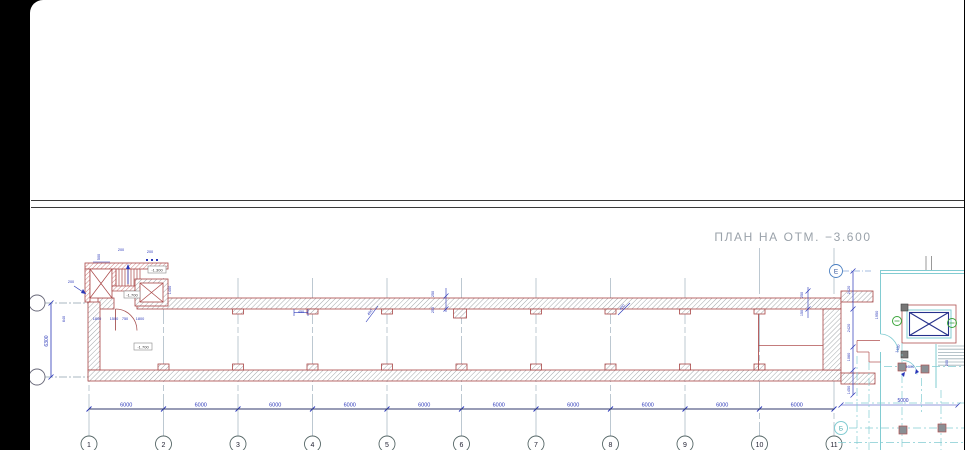 The image size is (965, 450). Describe the element at coordinates (145, 308) in the screenshot. I see `level-labels: -1.300 -1.700 -1.700` at that location.